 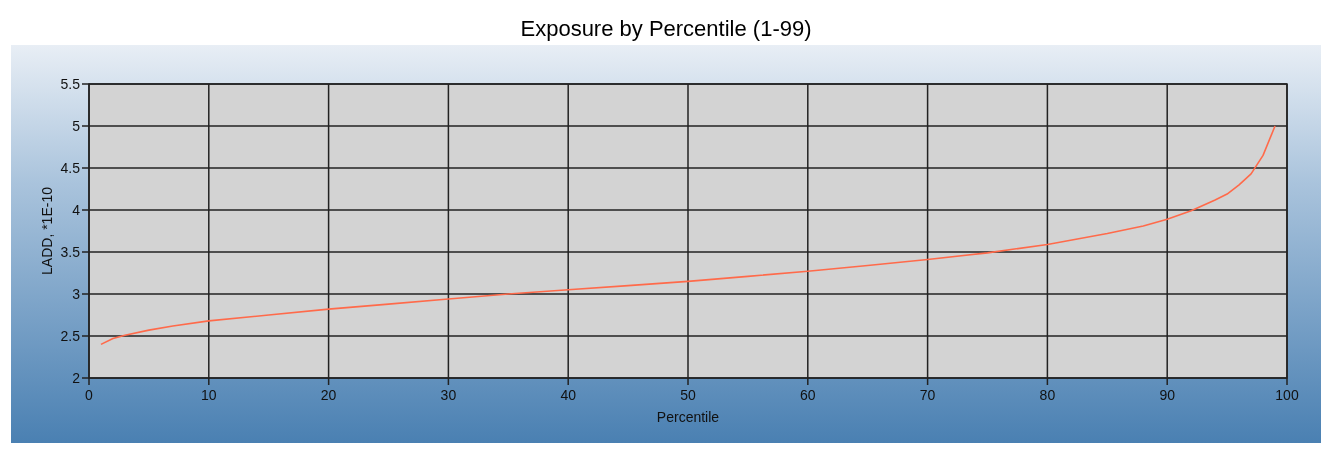 I want to click on y-tick-label: 4, so click(x=76, y=209).